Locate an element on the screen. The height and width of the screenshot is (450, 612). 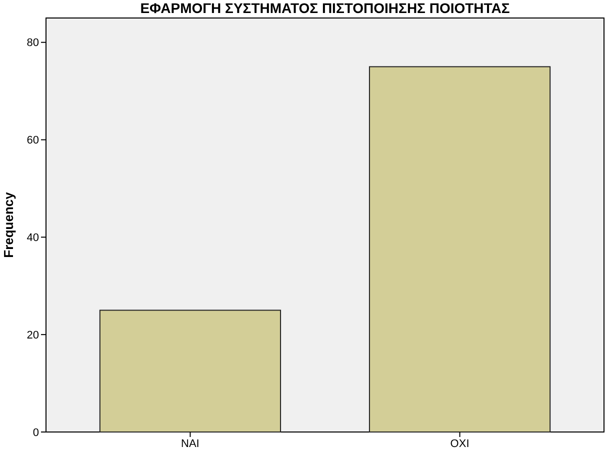
y-tick-label: 20 is located at coordinates (32, 335).